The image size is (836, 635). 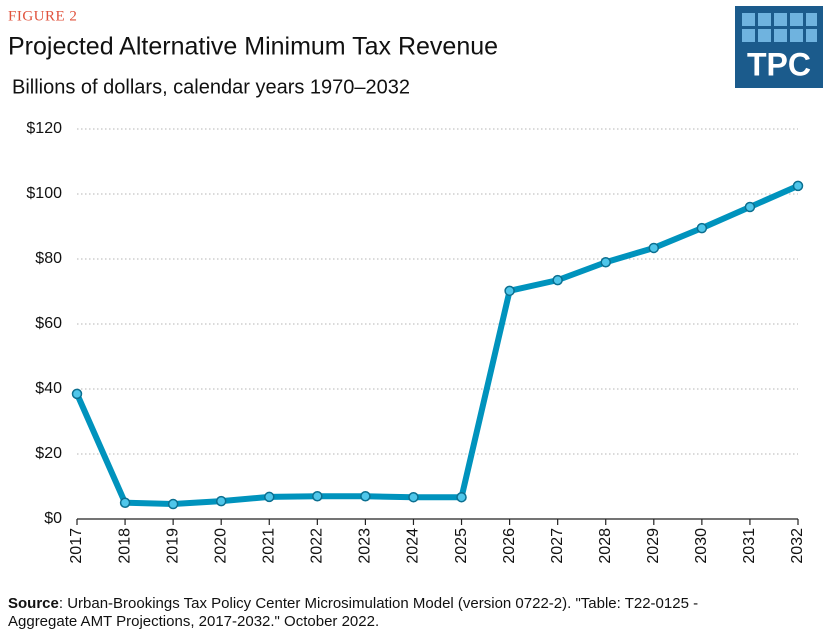 I want to click on x-tick-label: 2032, so click(x=797, y=546).